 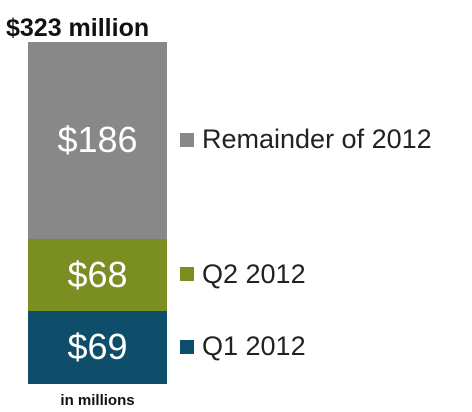 I want to click on unit-label: in millions, so click(x=97, y=400).